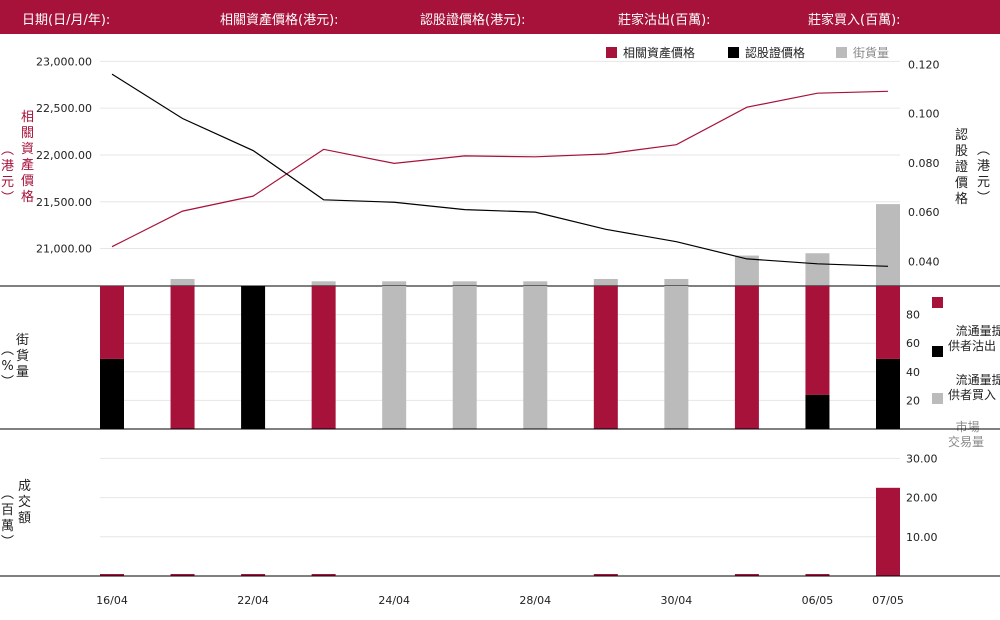  I want to click on bottom-y-tick-label: 20.00, so click(922, 498).